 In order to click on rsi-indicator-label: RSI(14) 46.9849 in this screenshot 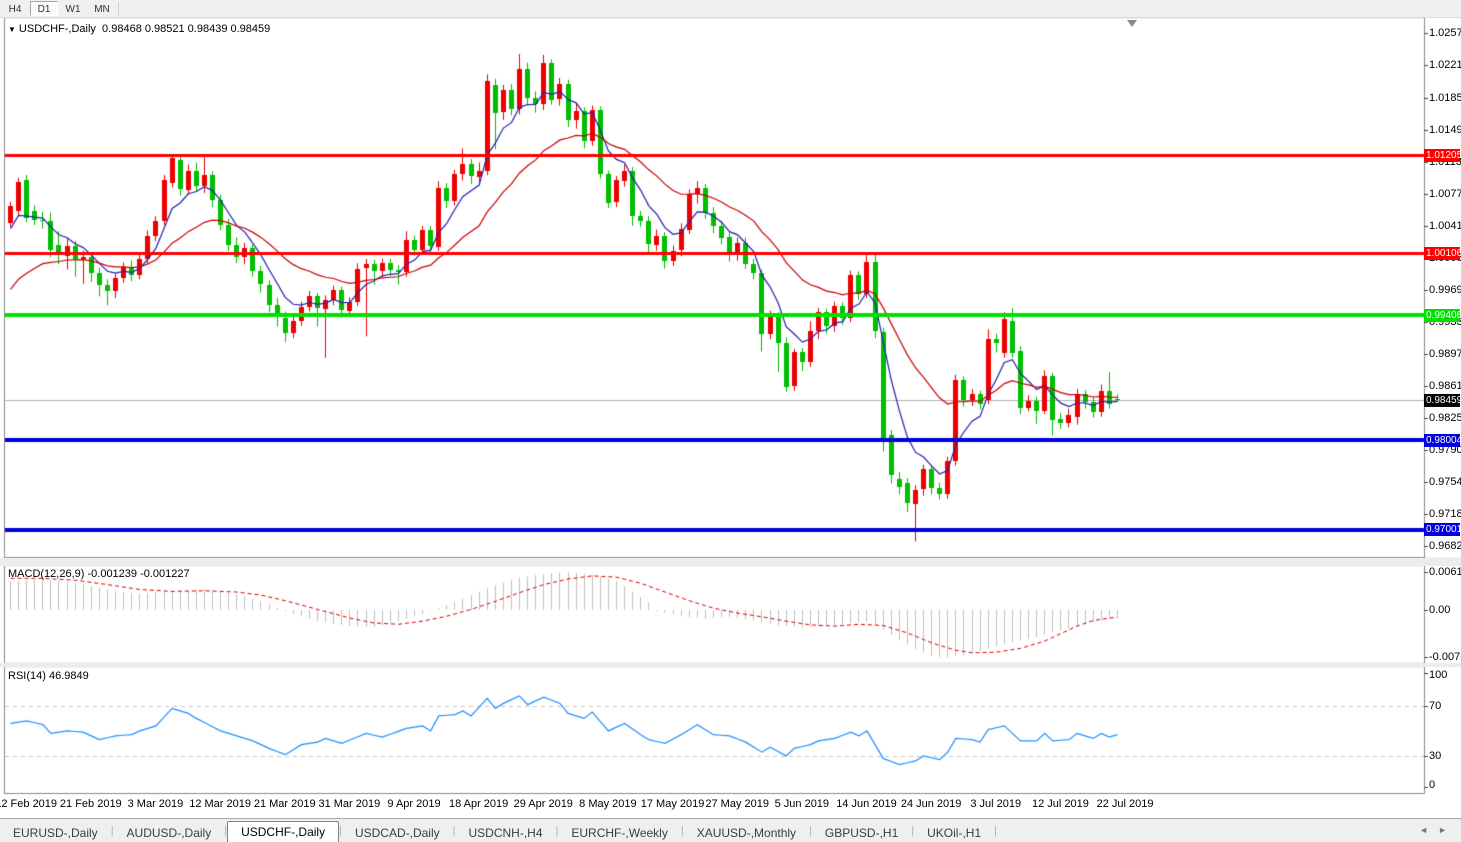, I will do `click(48, 676)`.